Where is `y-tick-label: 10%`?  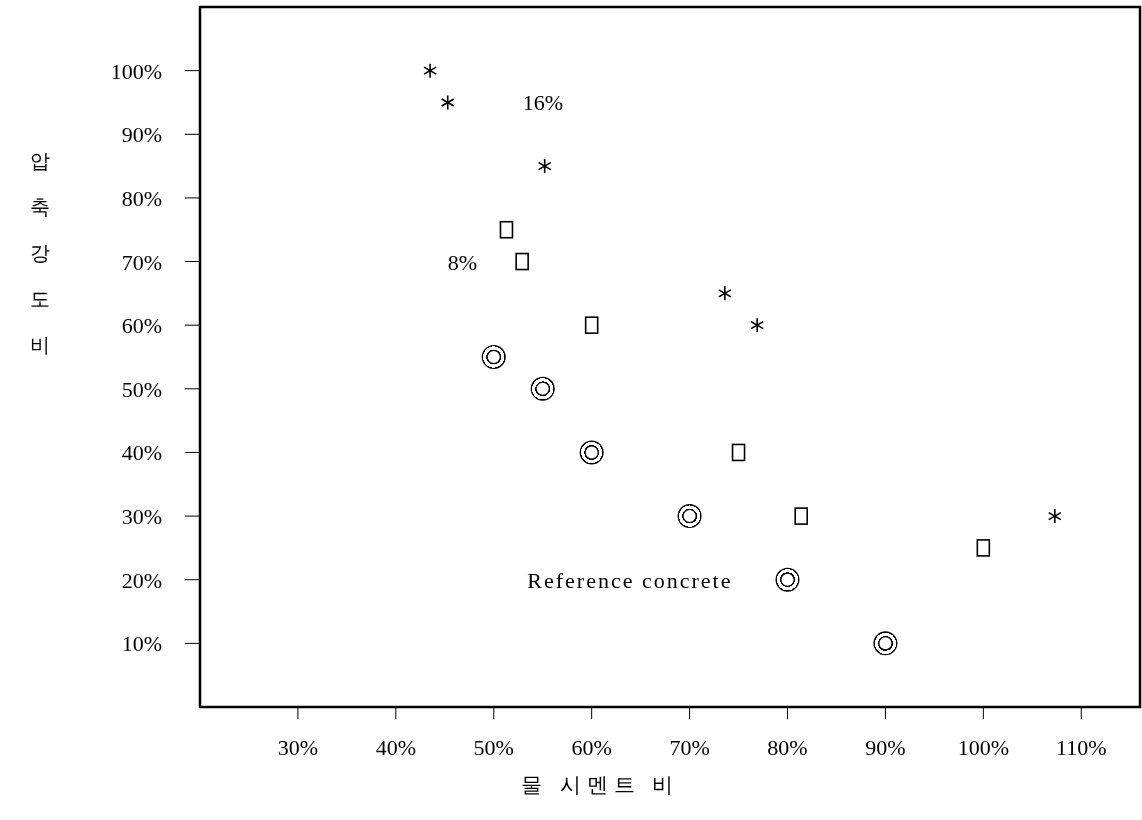
y-tick-label: 10% is located at coordinates (141, 644).